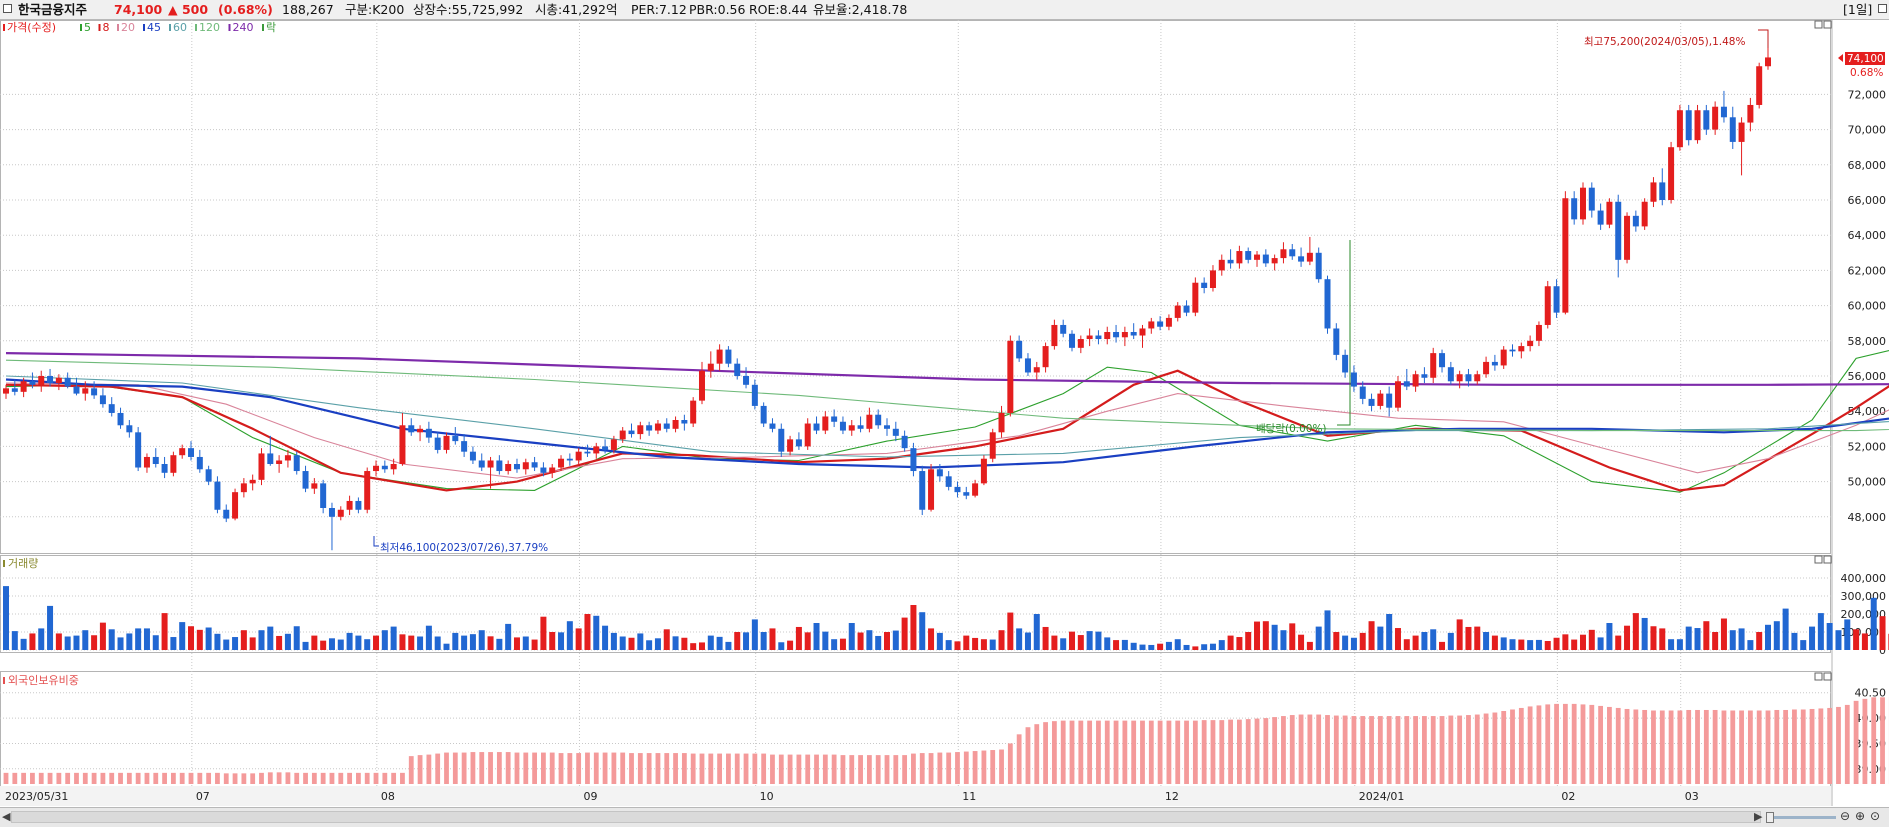  I want to click on low-annotation-leader, so click(376, 541).